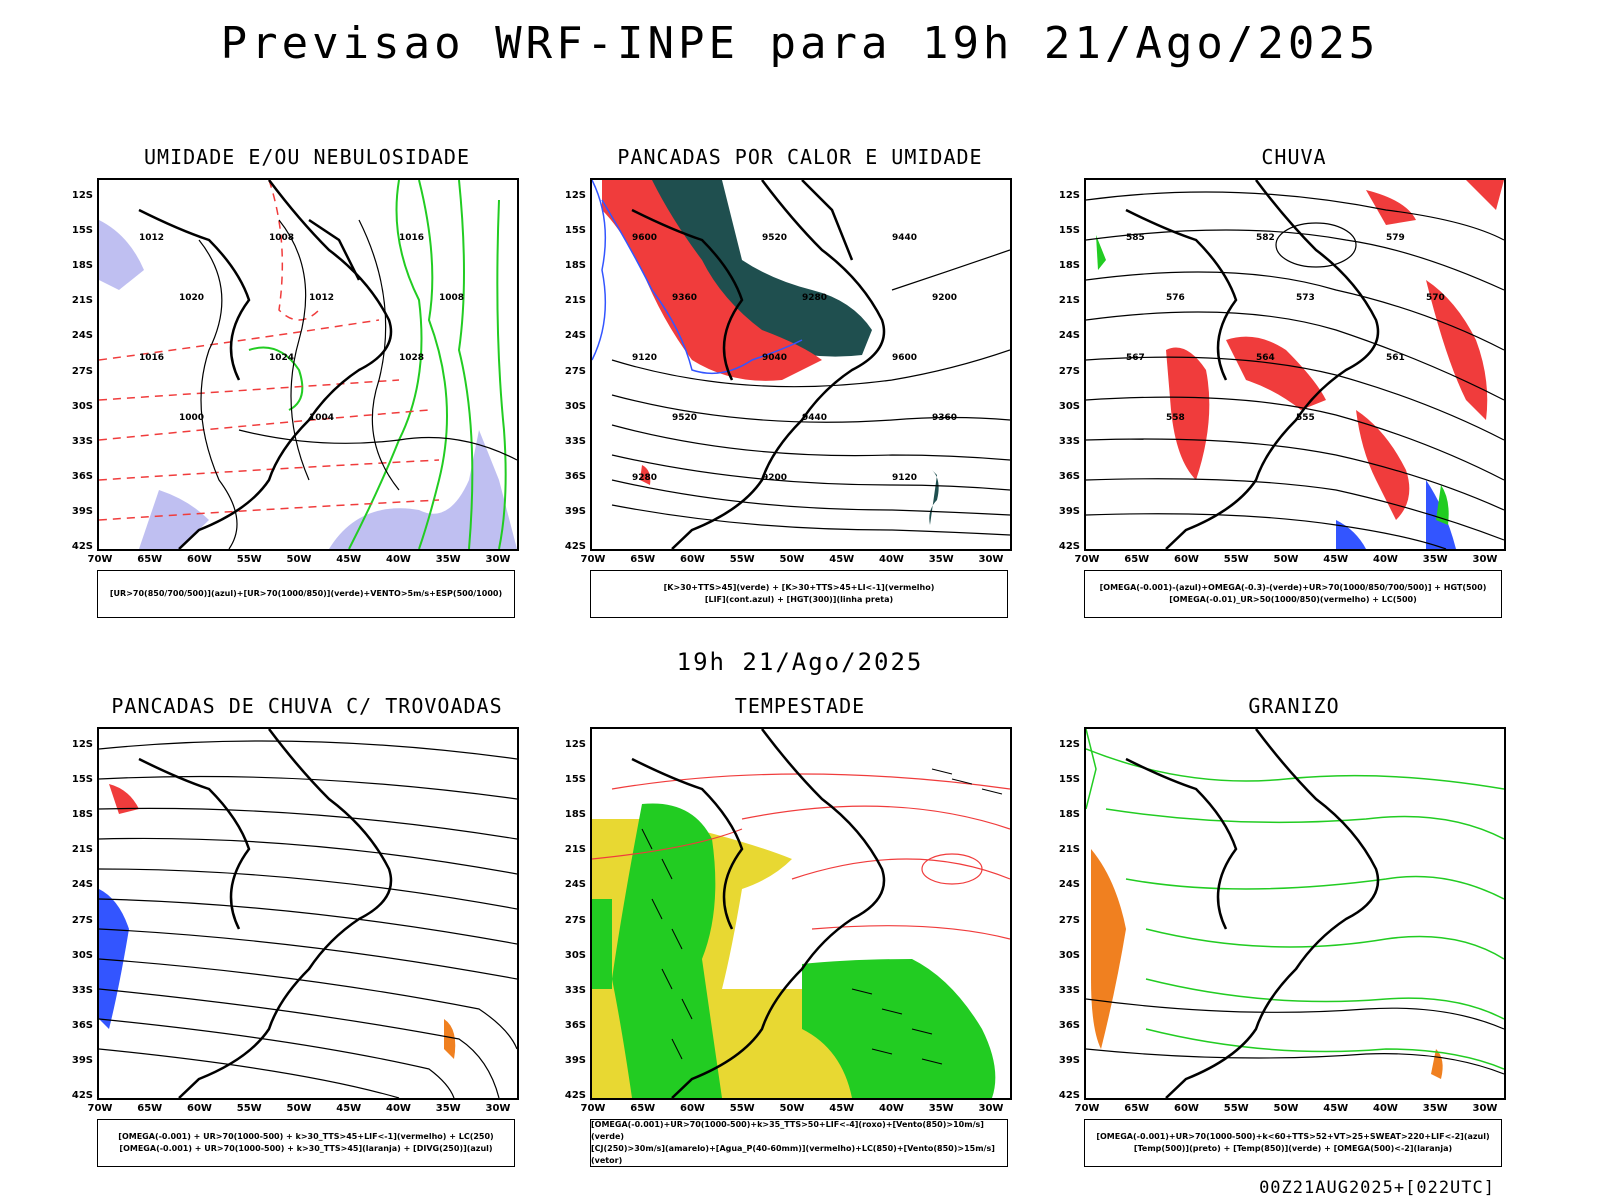 Image resolution: width=1600 pixels, height=1200 pixels. Describe the element at coordinates (684, 418) in the screenshot. I see `contour-label: 9520` at that location.